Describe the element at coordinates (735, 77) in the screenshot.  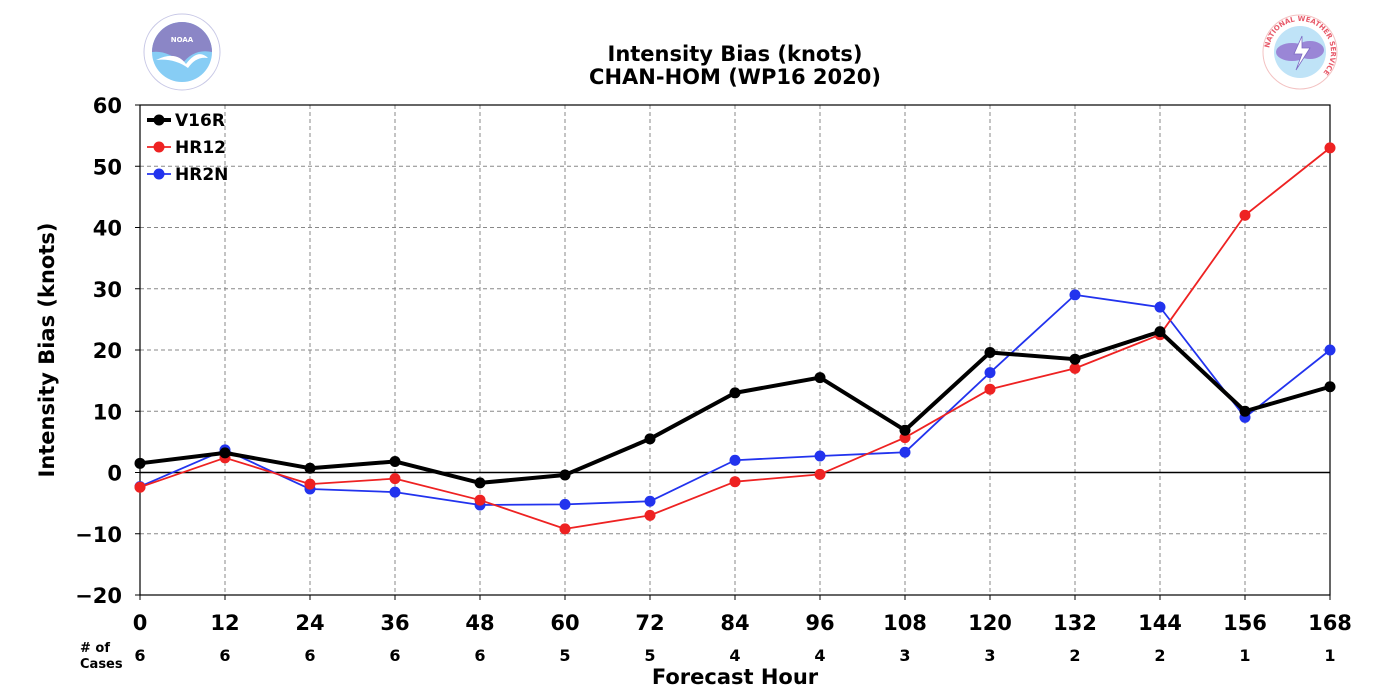
I see `chart-subtitle: CHAN-HOM (WP16 2020)` at that location.